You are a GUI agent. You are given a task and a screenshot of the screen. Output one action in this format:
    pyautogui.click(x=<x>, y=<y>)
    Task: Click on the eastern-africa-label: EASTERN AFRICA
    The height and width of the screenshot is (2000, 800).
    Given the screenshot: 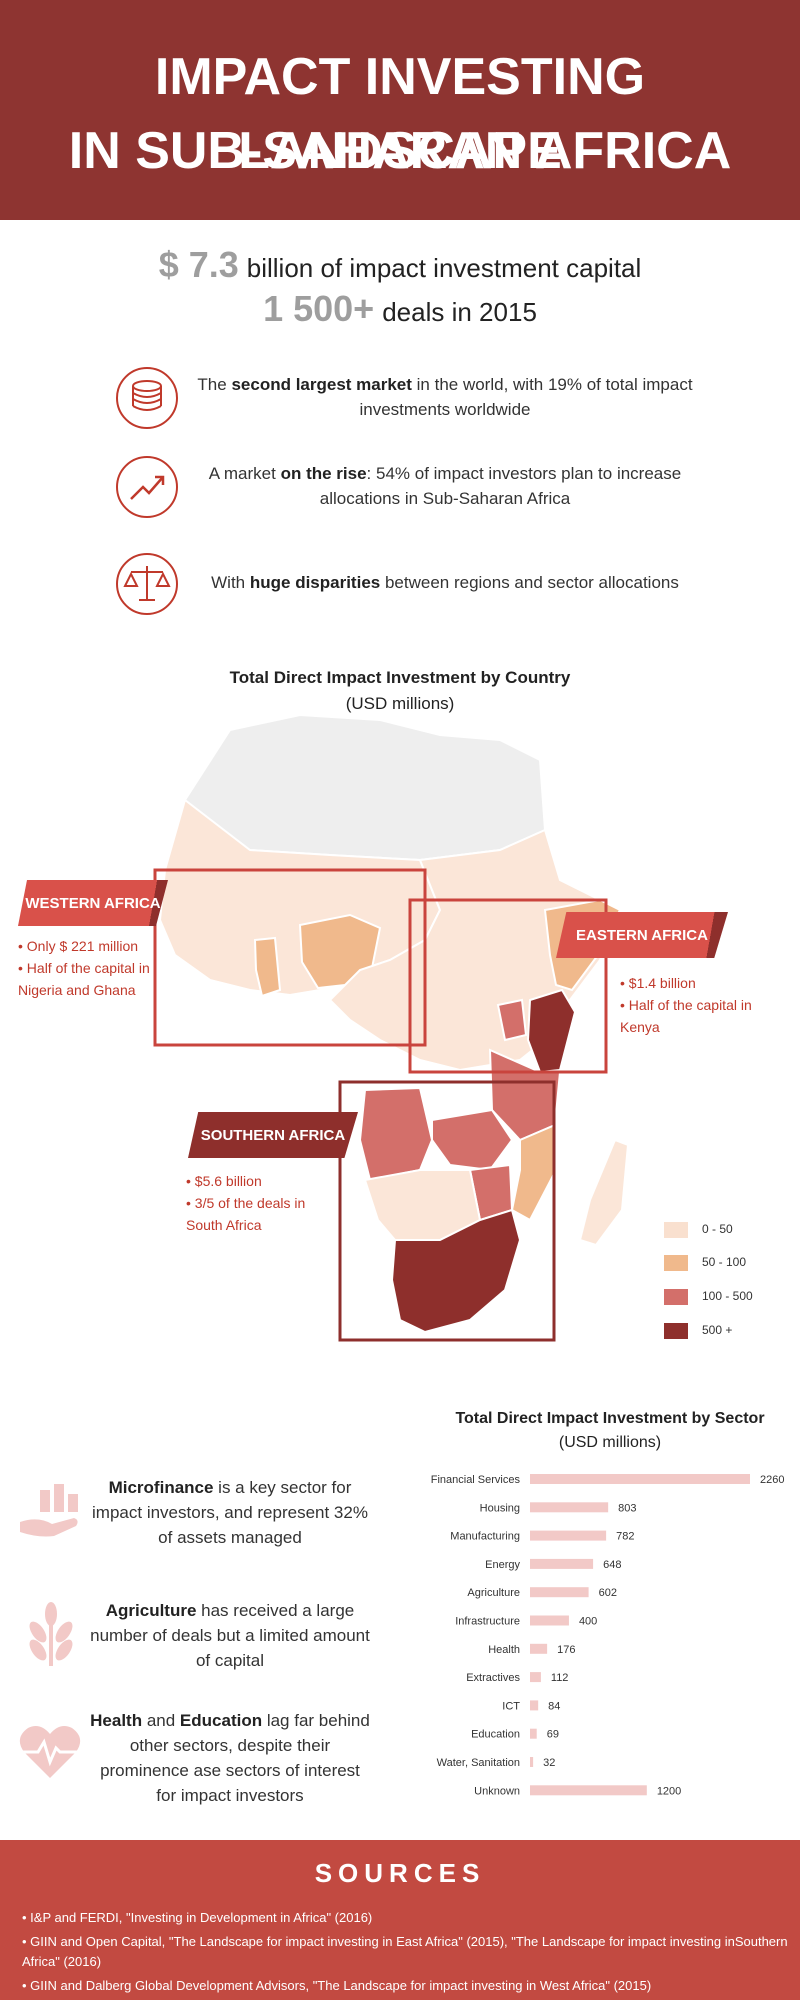 What is the action you would take?
    pyautogui.click(x=642, y=935)
    